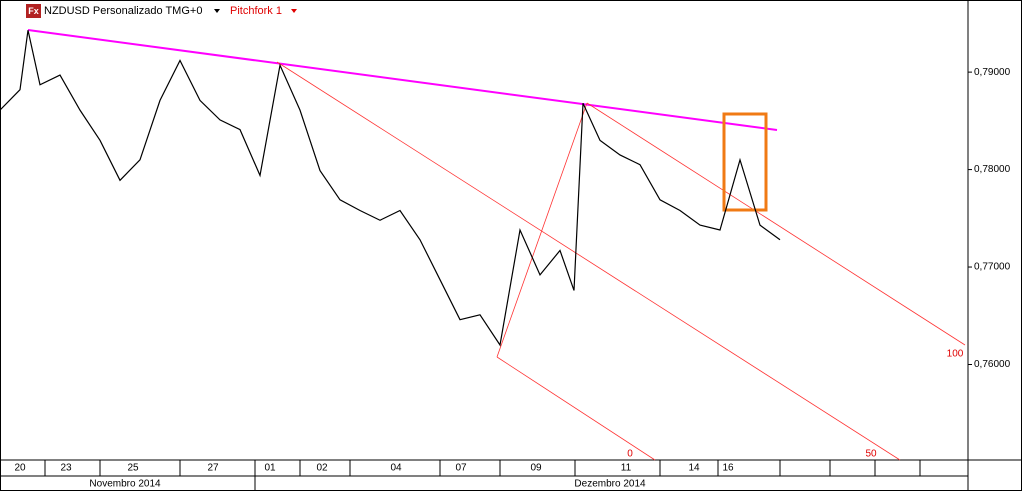 The width and height of the screenshot is (1022, 491). Describe the element at coordinates (322, 468) in the screenshot. I see `x-tick-label: 02` at that location.